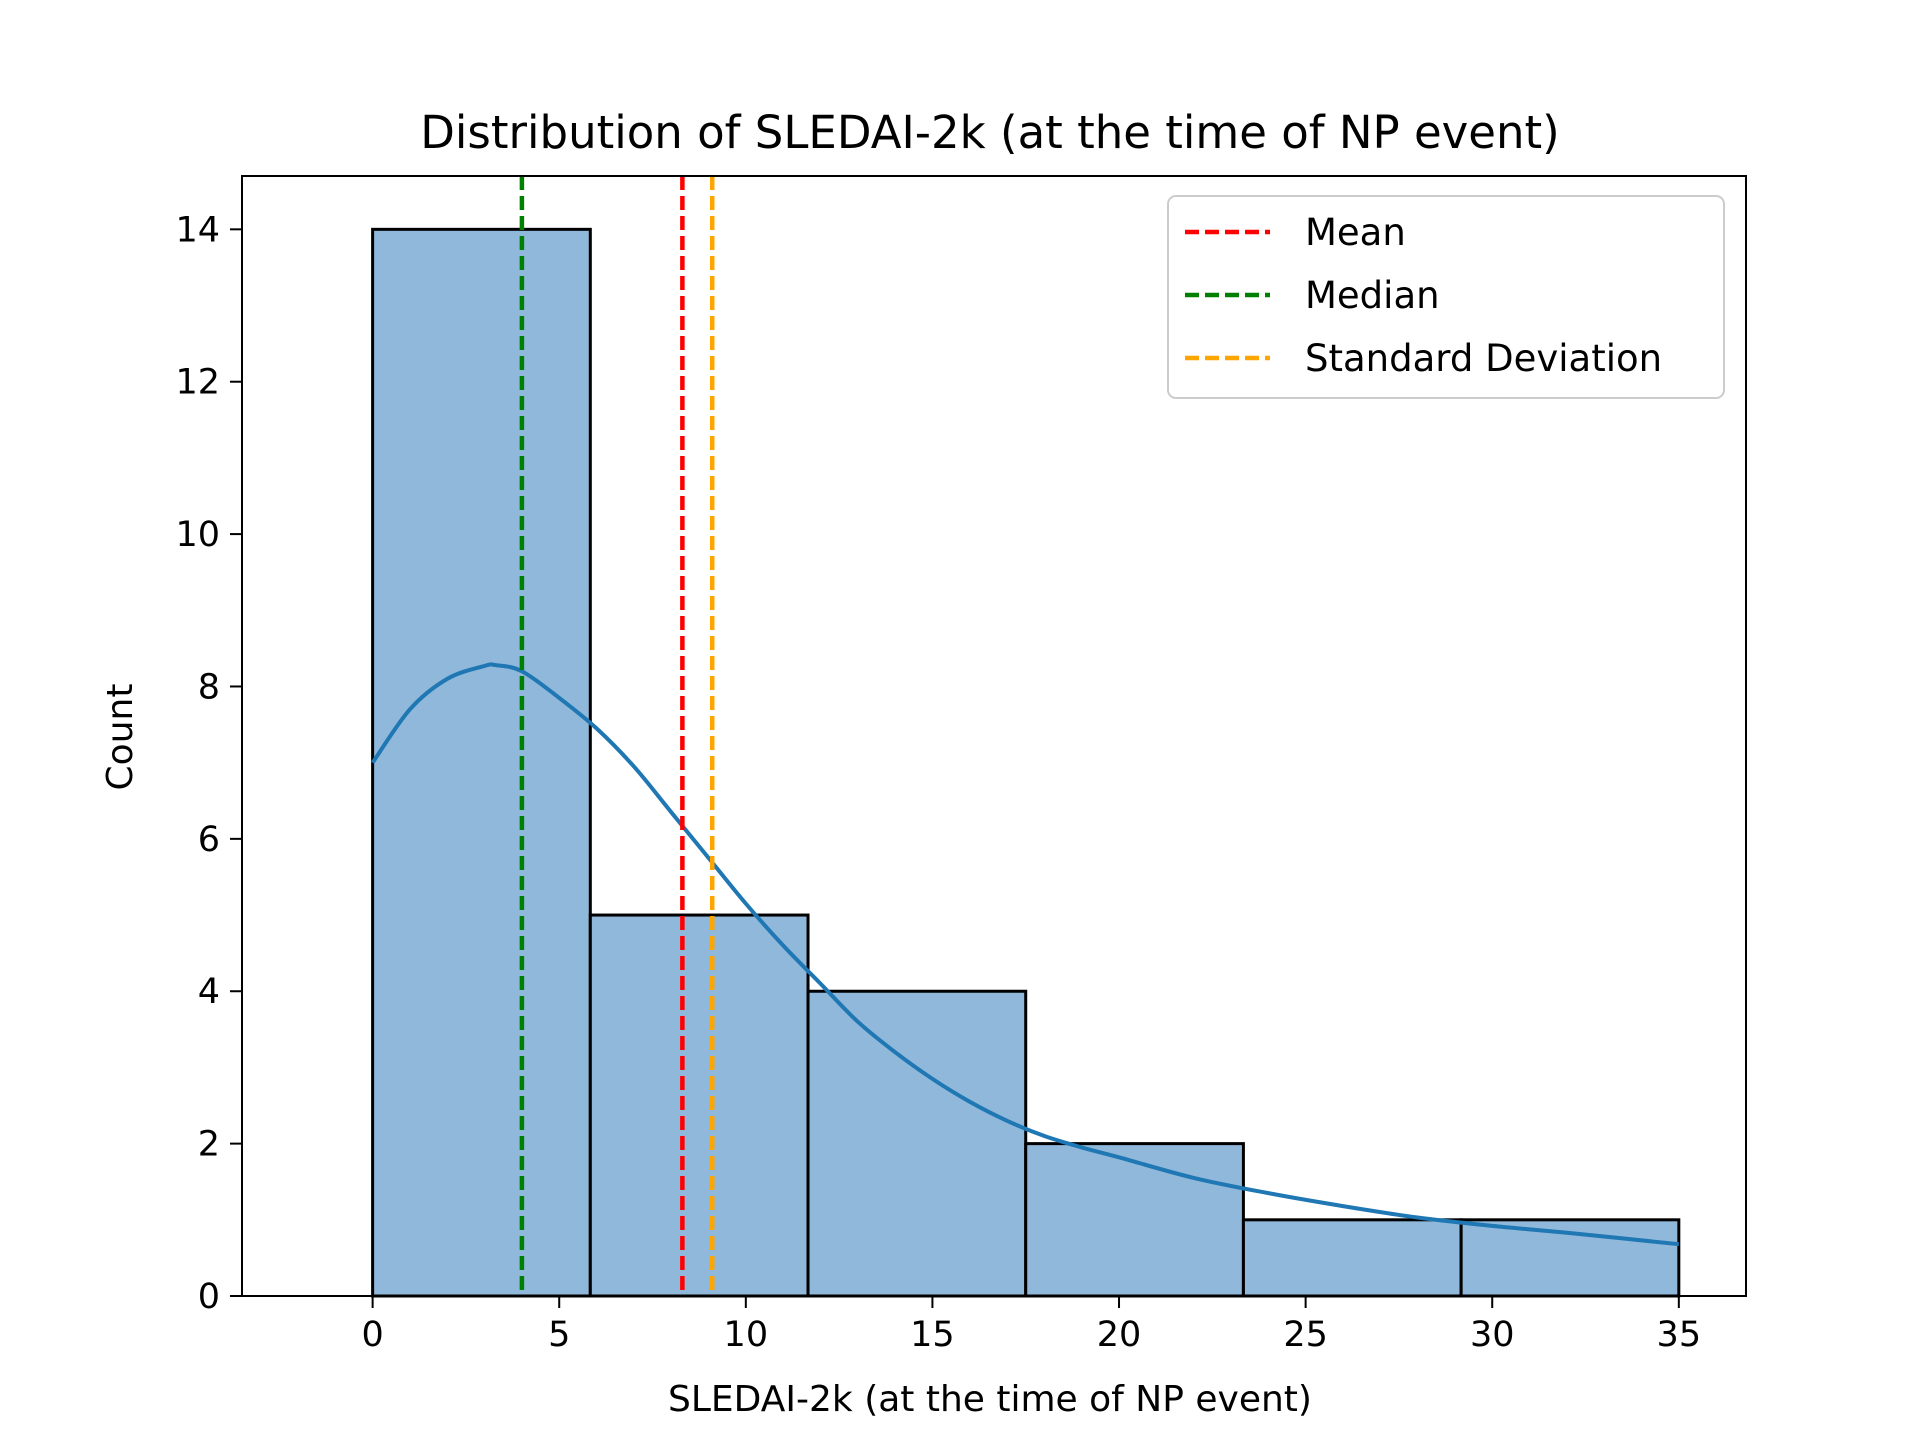 Image resolution: width=1920 pixels, height=1444 pixels. I want to click on x-tick-label: 15, so click(932, 1335).